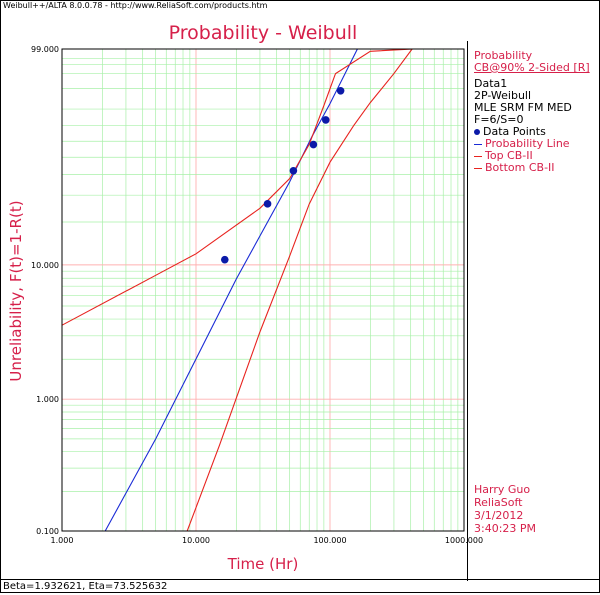  What do you see at coordinates (532, 67) in the screenshot?
I see `legend-cb-type: CB@90% 2-Sided [R]` at bounding box center [532, 67].